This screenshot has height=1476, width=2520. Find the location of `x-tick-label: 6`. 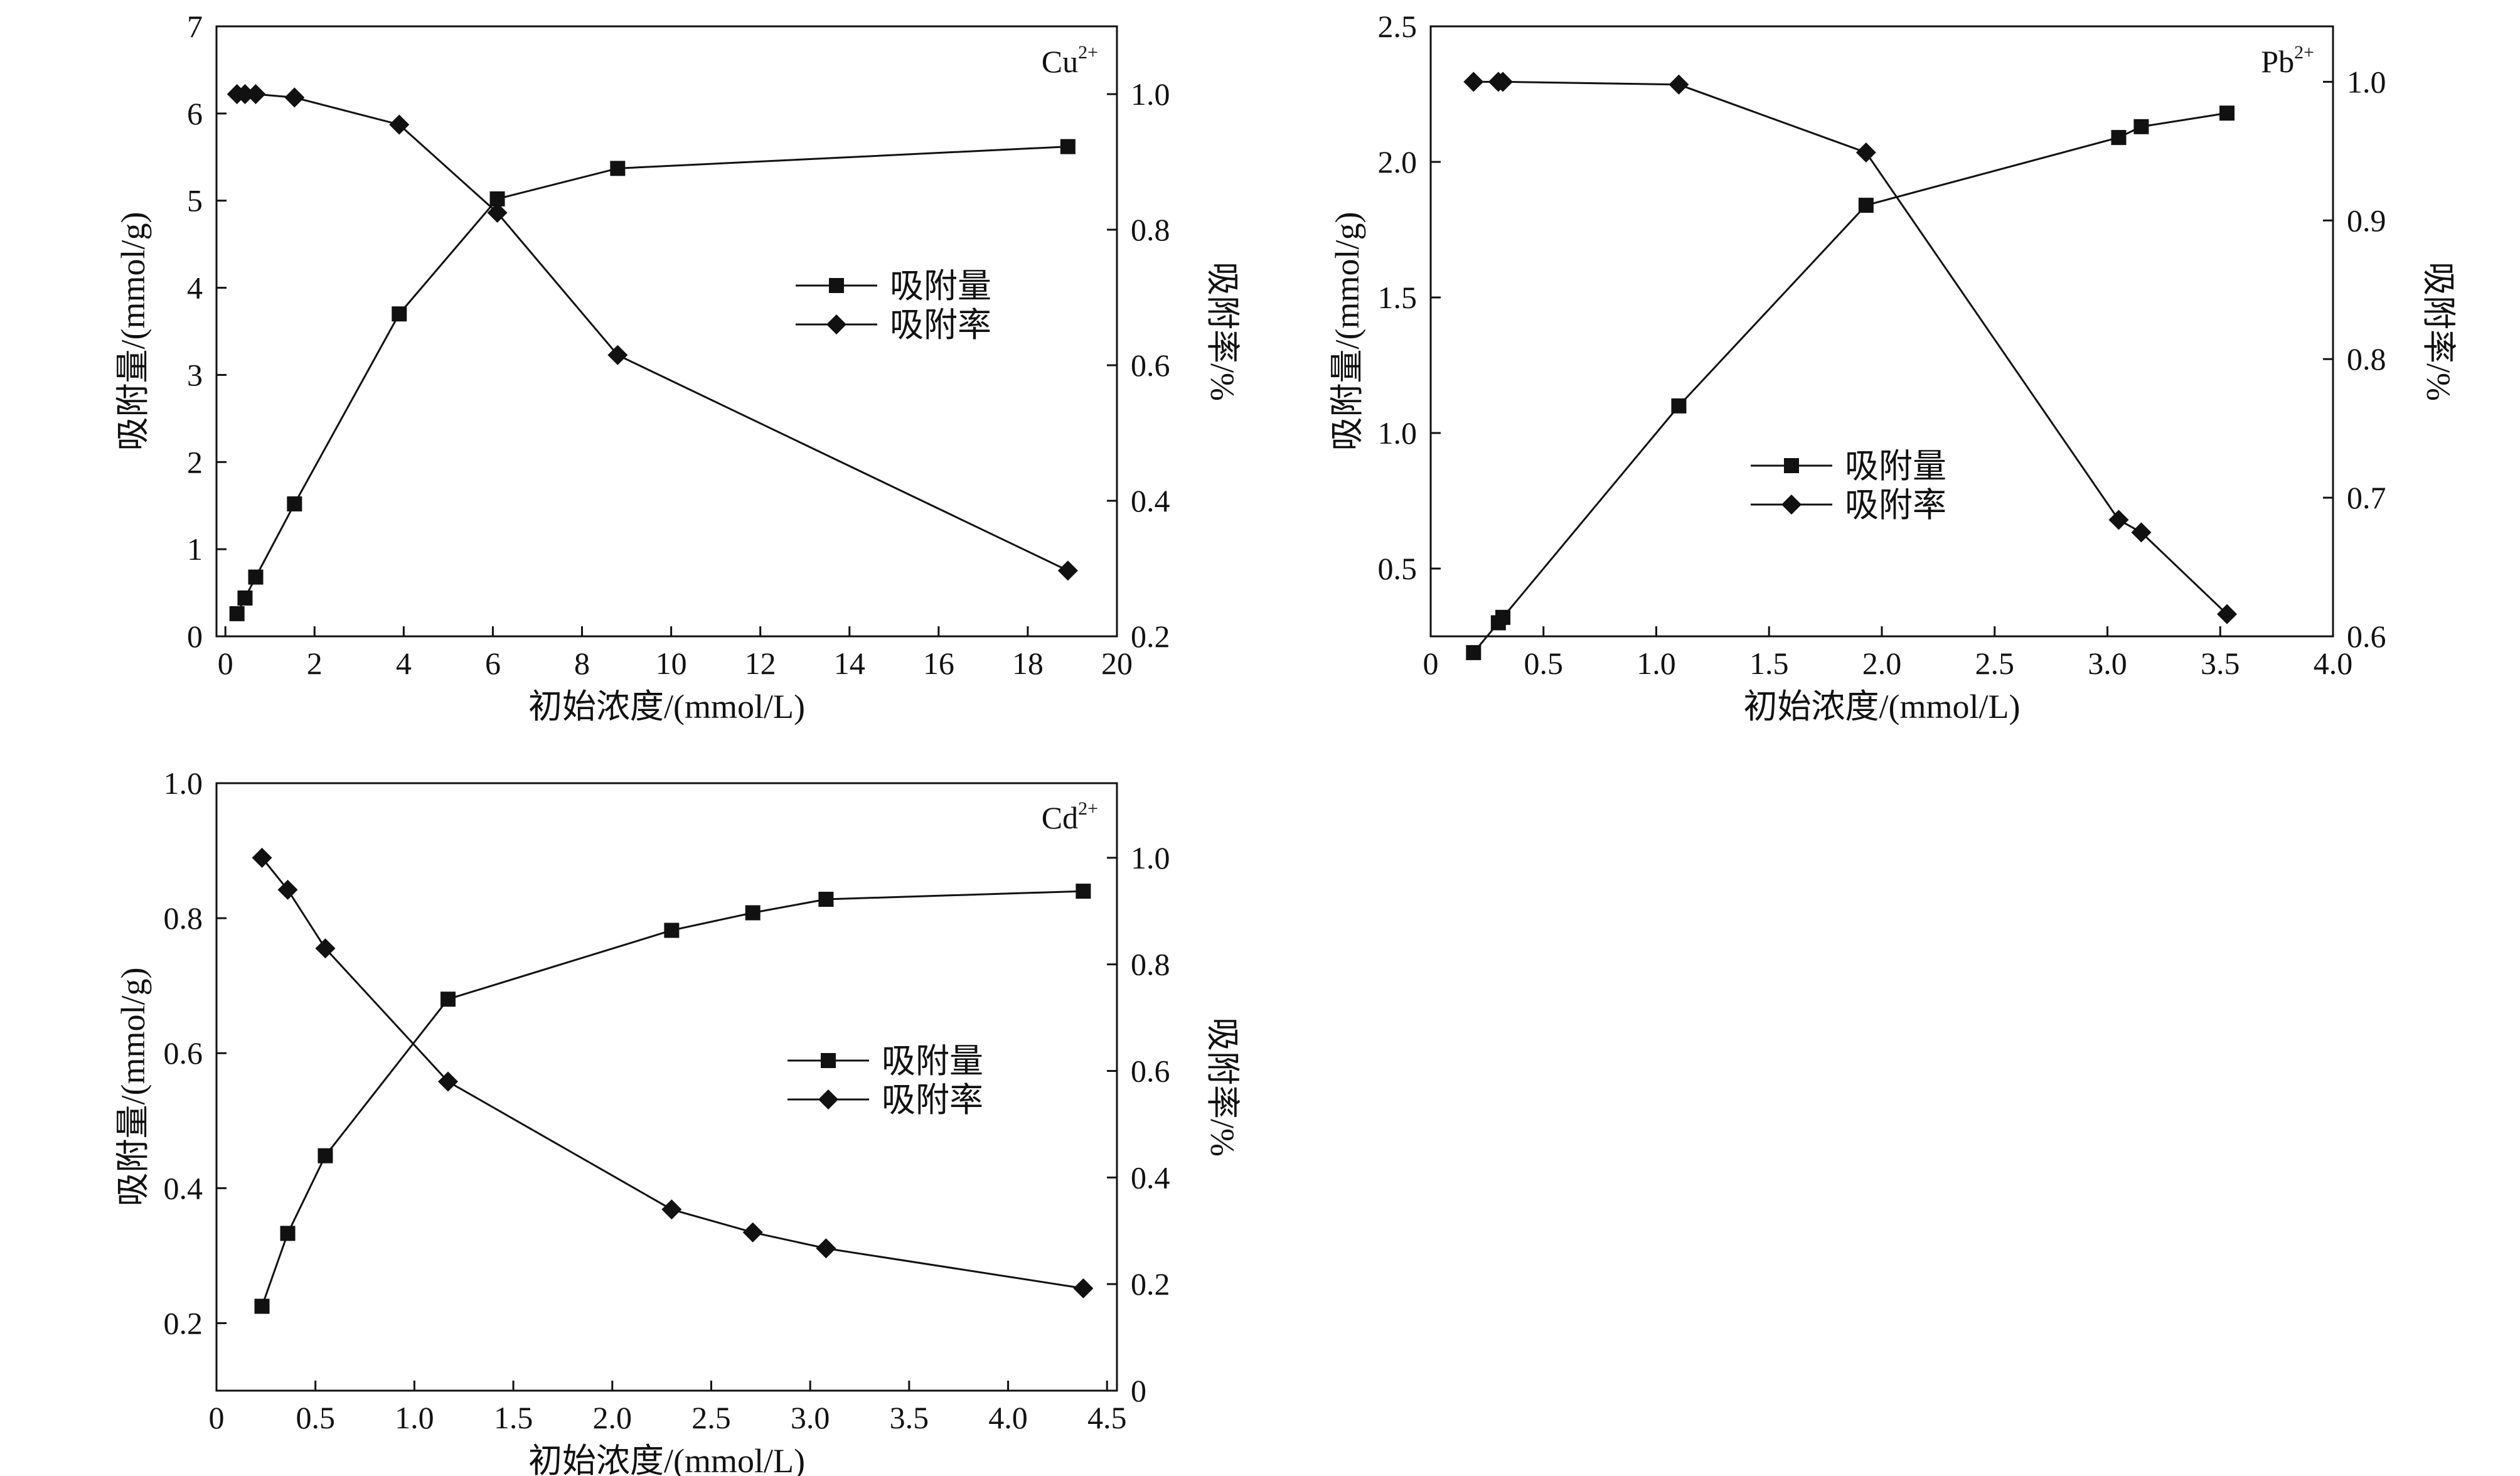

x-tick-label: 6 is located at coordinates (493, 663).